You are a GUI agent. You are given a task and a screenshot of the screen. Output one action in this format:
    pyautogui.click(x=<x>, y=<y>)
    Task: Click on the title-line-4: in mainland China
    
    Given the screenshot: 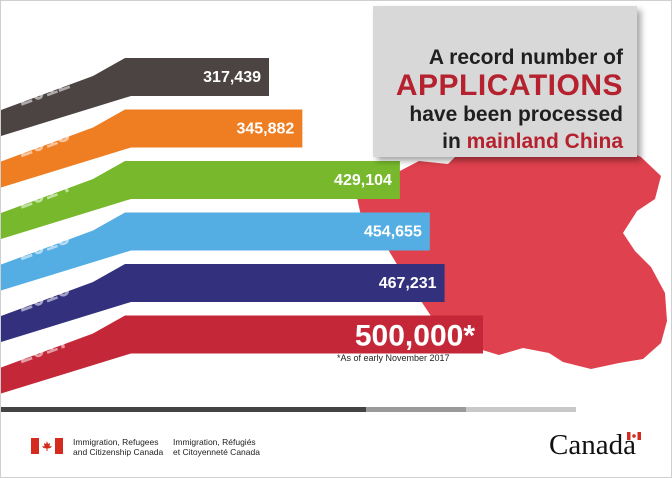 What is the action you would take?
    pyautogui.click(x=532, y=142)
    